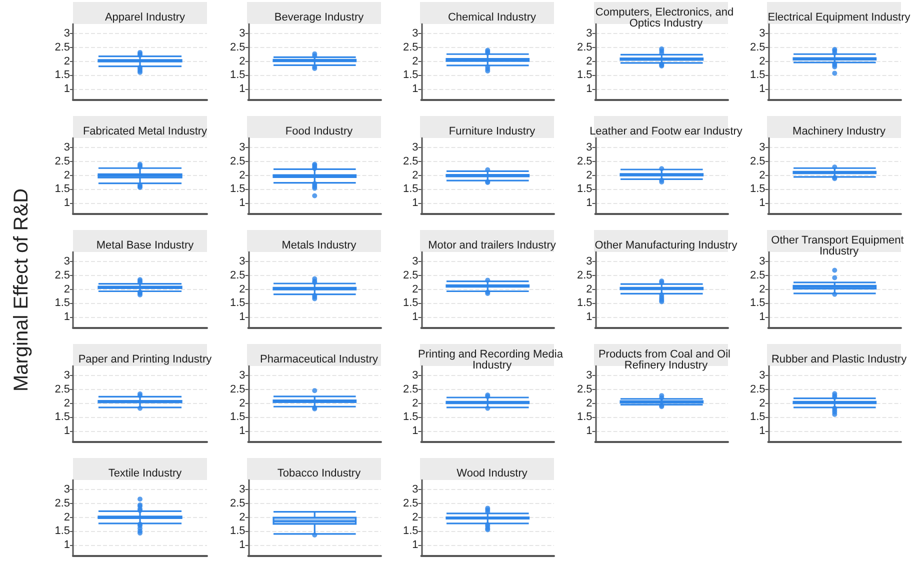  What do you see at coordinates (665, 18) in the screenshot?
I see `chart-title: Computers, Electronics, and Optics Industry` at bounding box center [665, 18].